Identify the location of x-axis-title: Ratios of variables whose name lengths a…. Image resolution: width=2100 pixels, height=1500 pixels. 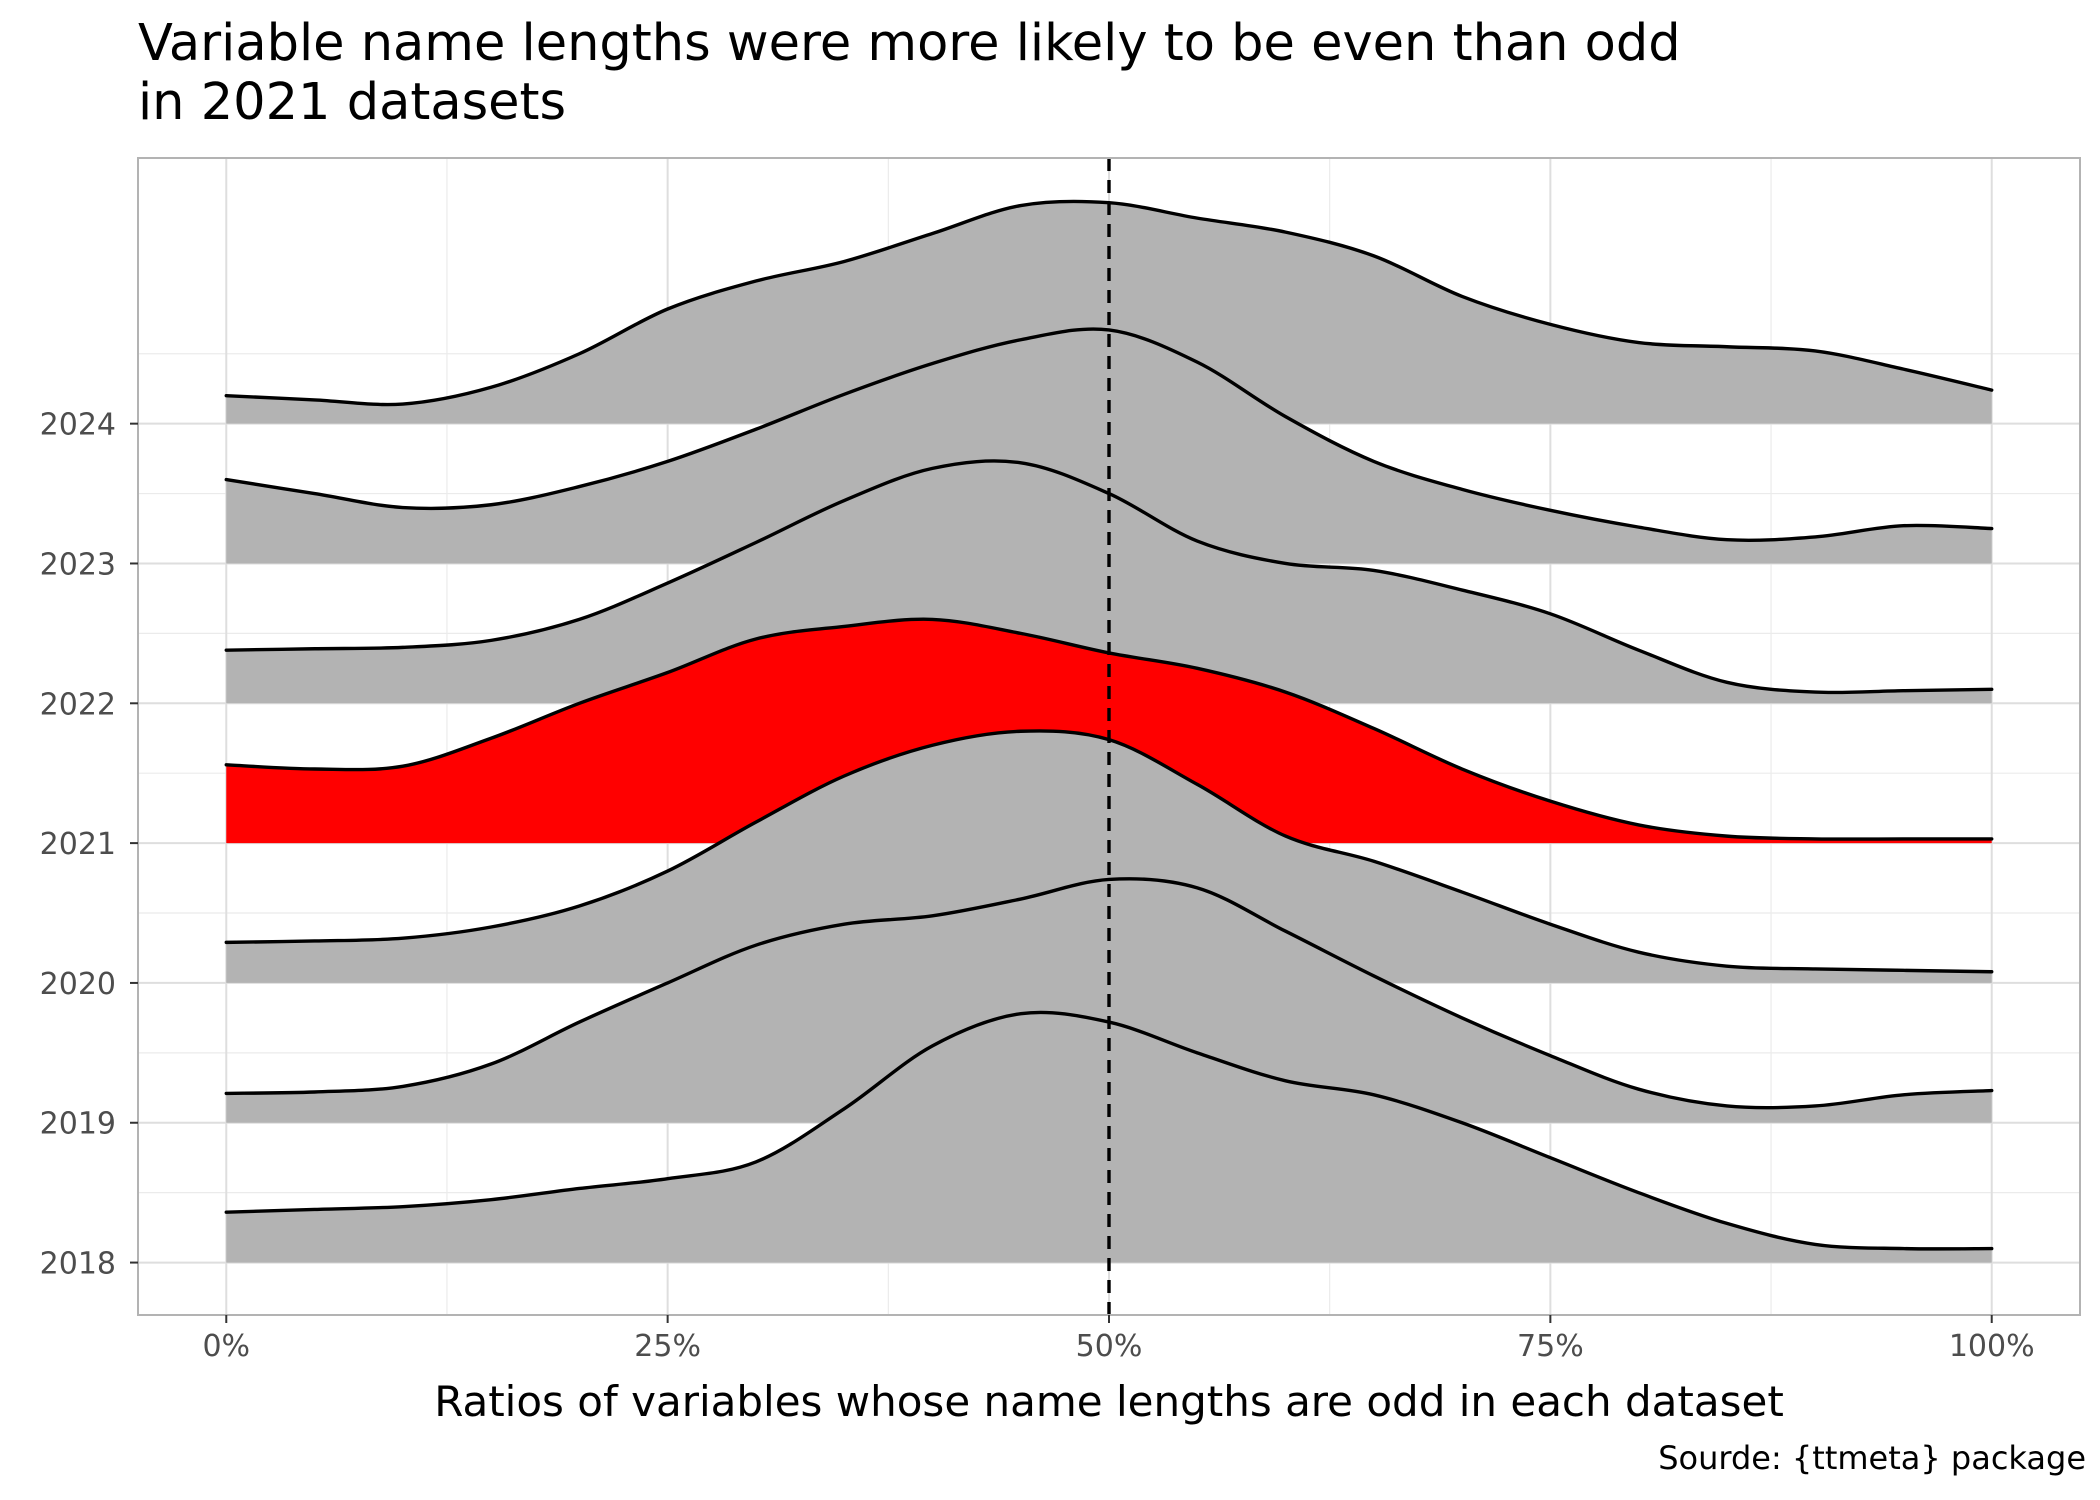
(1109, 1401).